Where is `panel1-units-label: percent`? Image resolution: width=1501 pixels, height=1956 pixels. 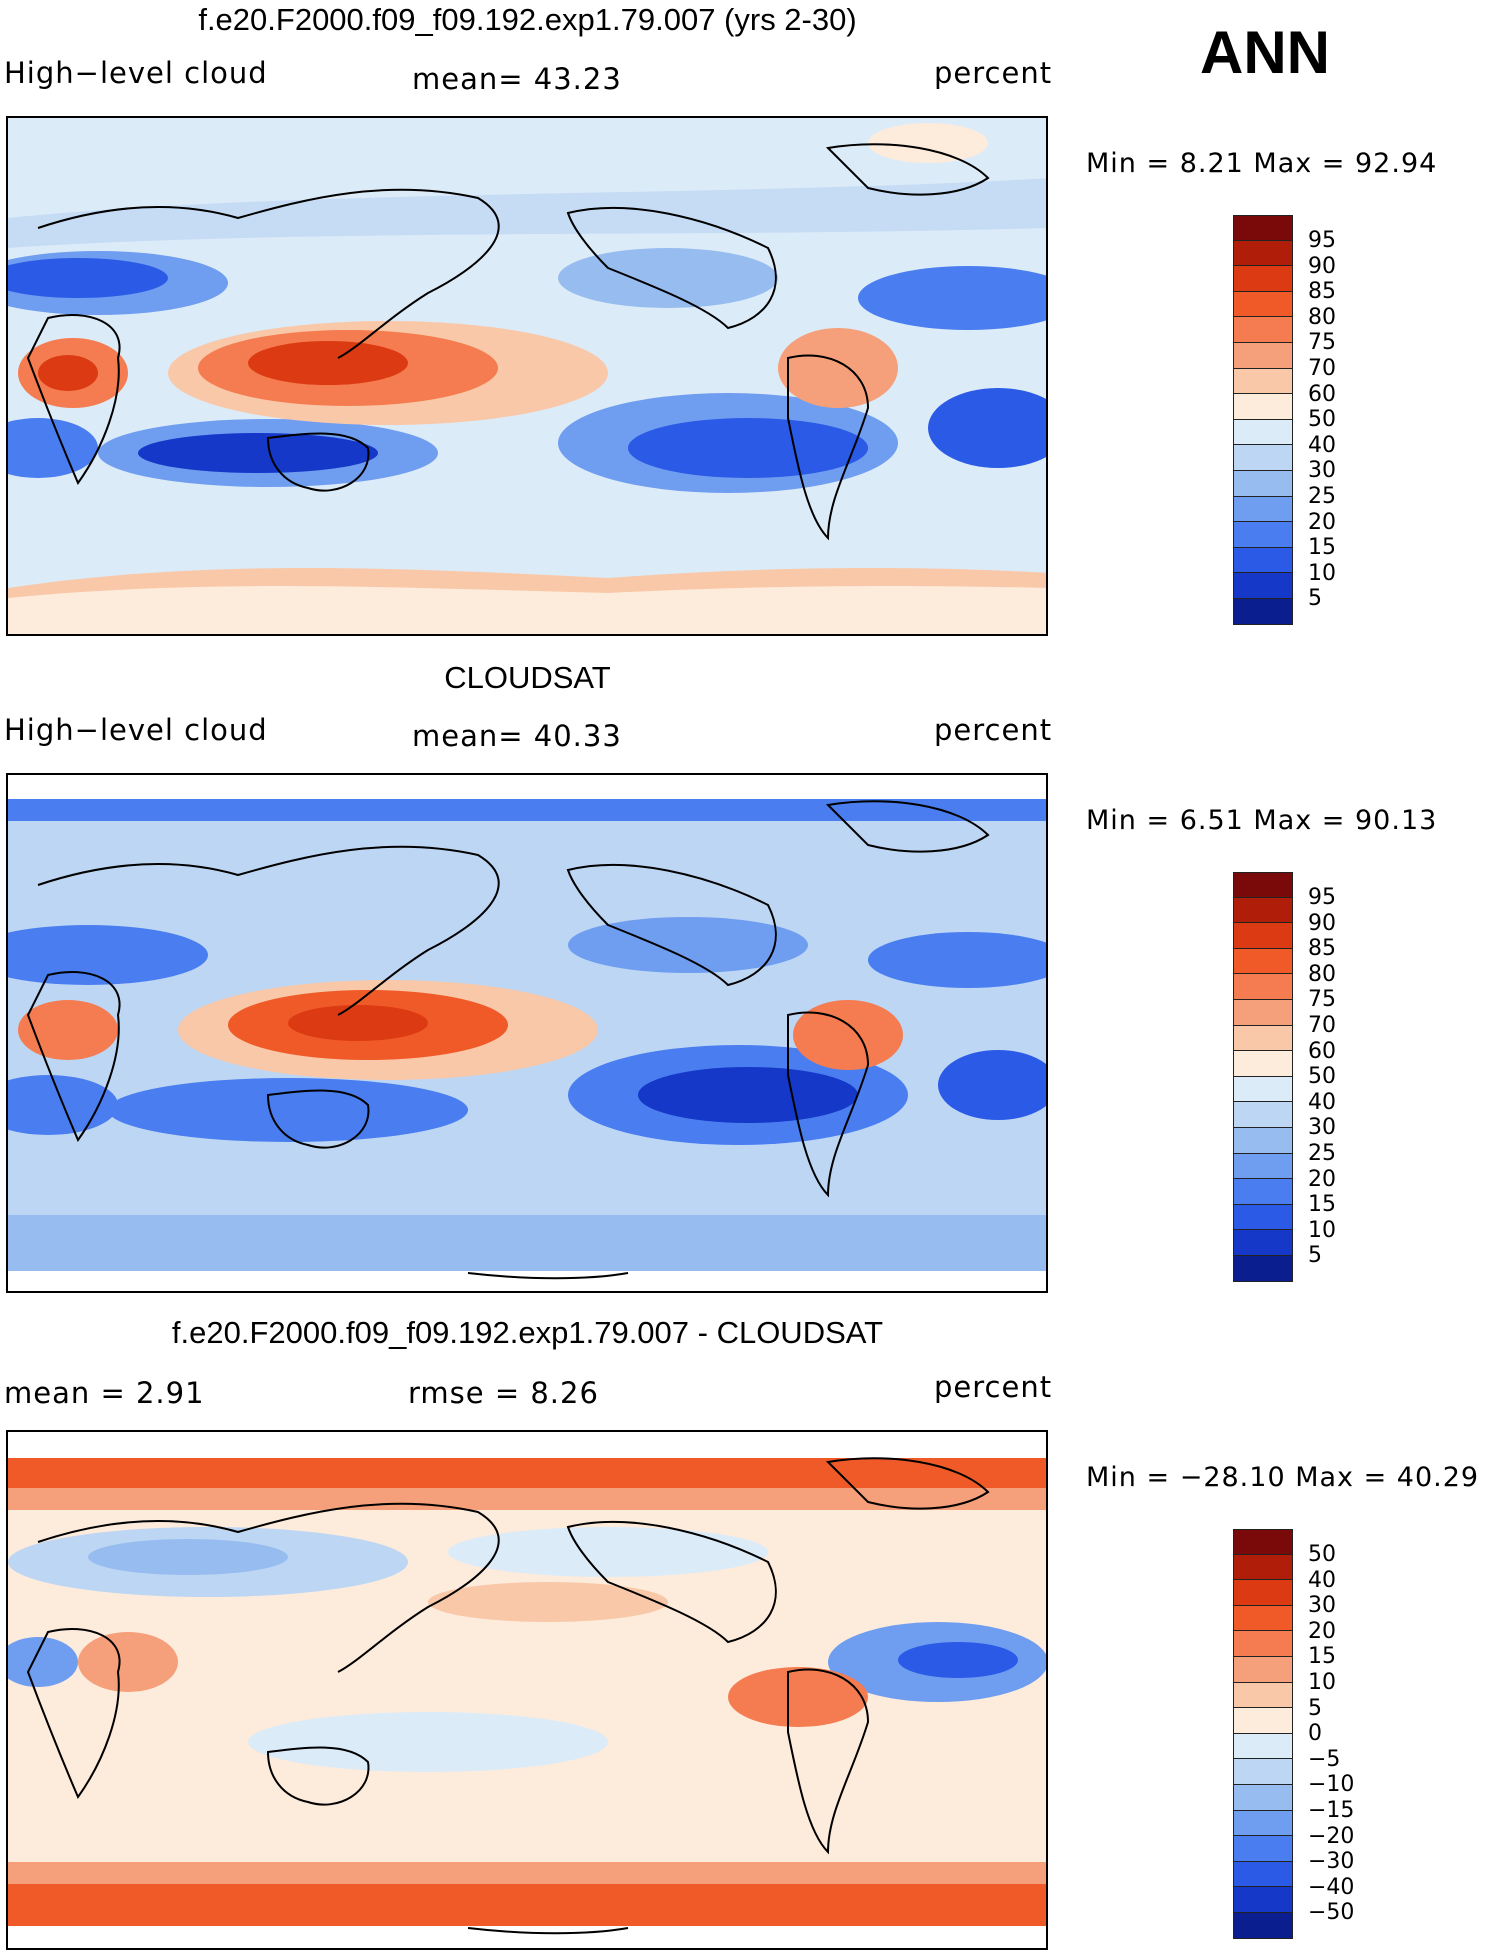
panel1-units-label: percent is located at coordinates (993, 73).